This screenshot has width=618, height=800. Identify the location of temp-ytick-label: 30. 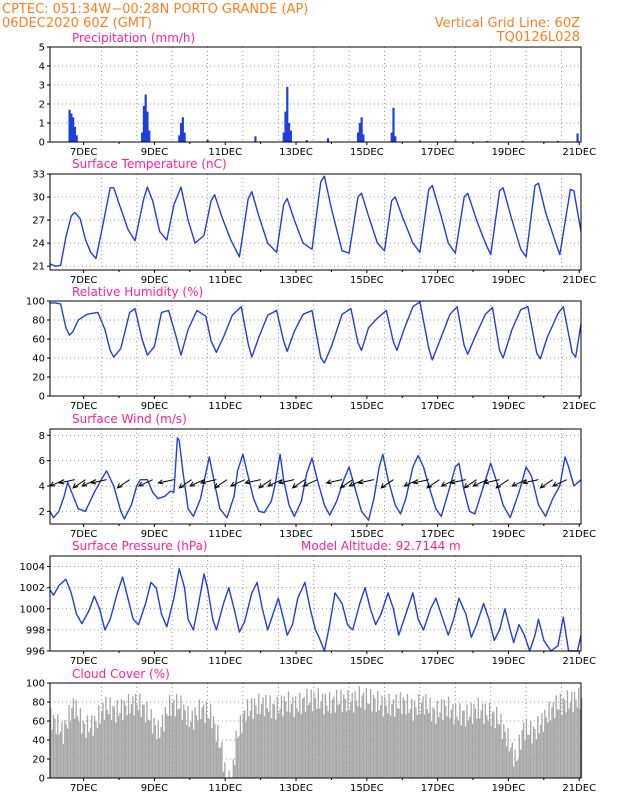
(38, 198).